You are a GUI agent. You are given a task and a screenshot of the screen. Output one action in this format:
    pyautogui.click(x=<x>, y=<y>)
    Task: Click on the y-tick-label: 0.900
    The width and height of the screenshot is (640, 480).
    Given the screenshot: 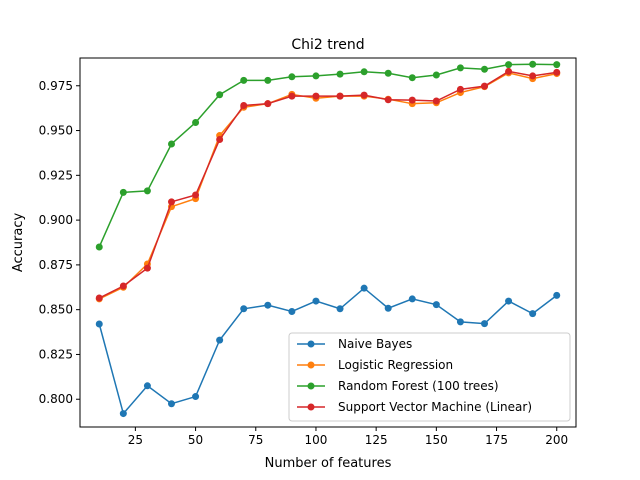 What is the action you would take?
    pyautogui.click(x=56, y=220)
    